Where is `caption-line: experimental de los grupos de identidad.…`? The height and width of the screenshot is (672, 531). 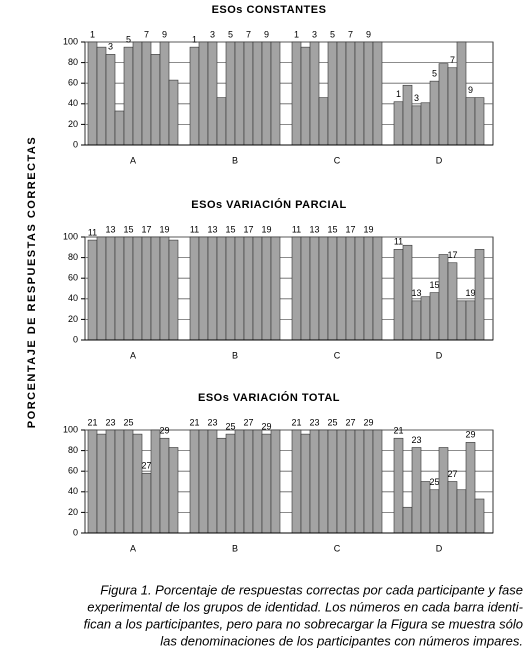 caption-line: experimental de los grupos de identidad.… is located at coordinates (305, 606).